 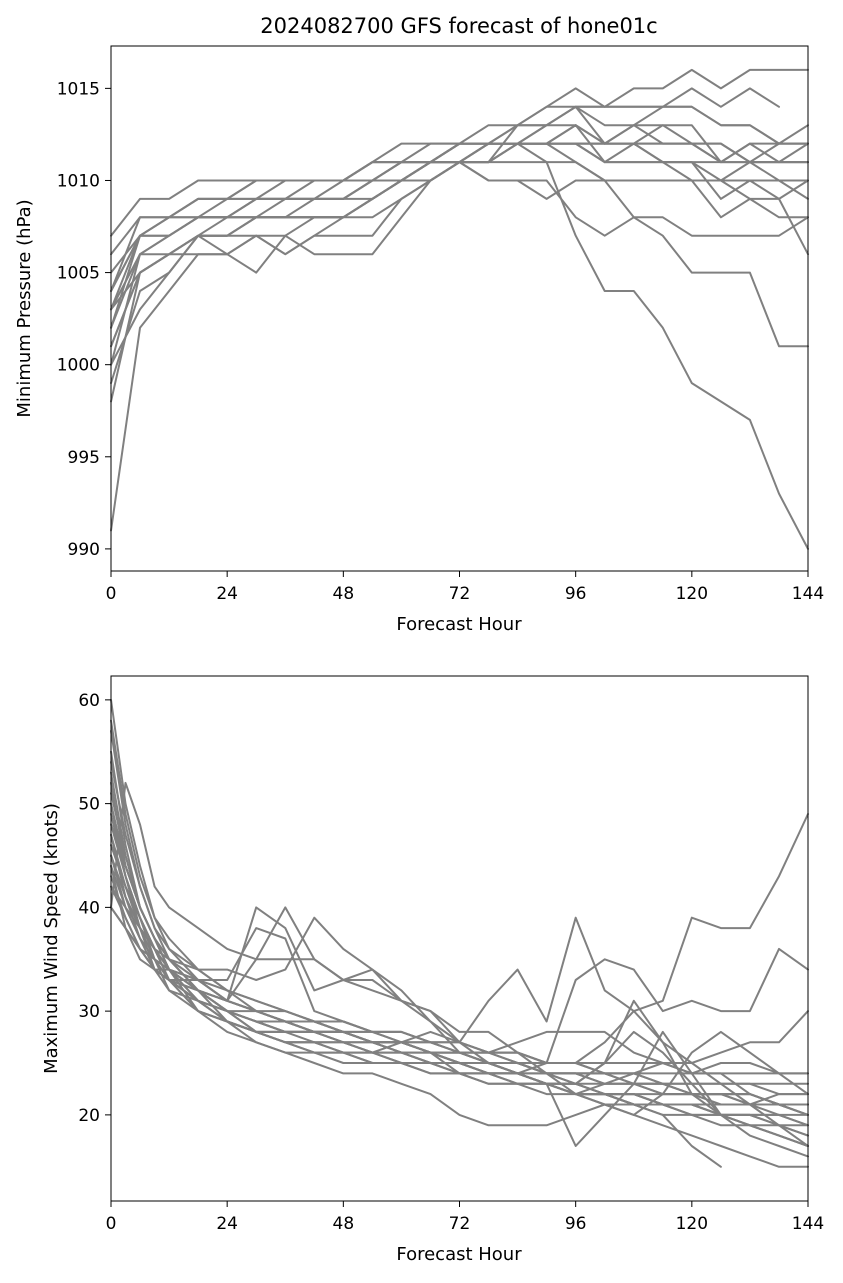 I want to click on pressure-x-tick-label: 72, so click(x=460, y=594).